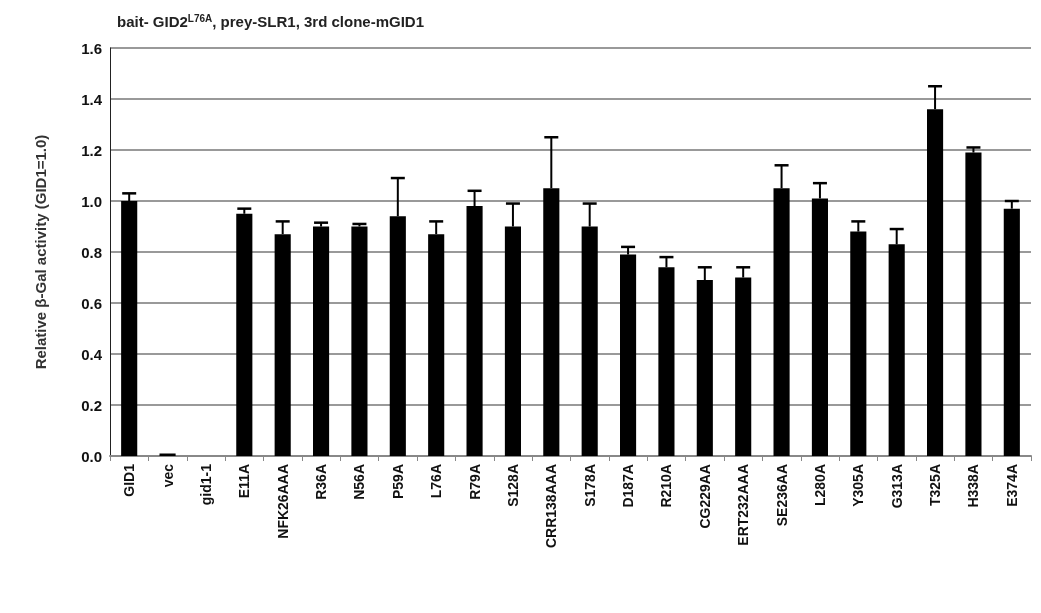 This screenshot has width=1041, height=613. What do you see at coordinates (819, 485) in the screenshot?
I see `x-tick-label: L280A` at bounding box center [819, 485].